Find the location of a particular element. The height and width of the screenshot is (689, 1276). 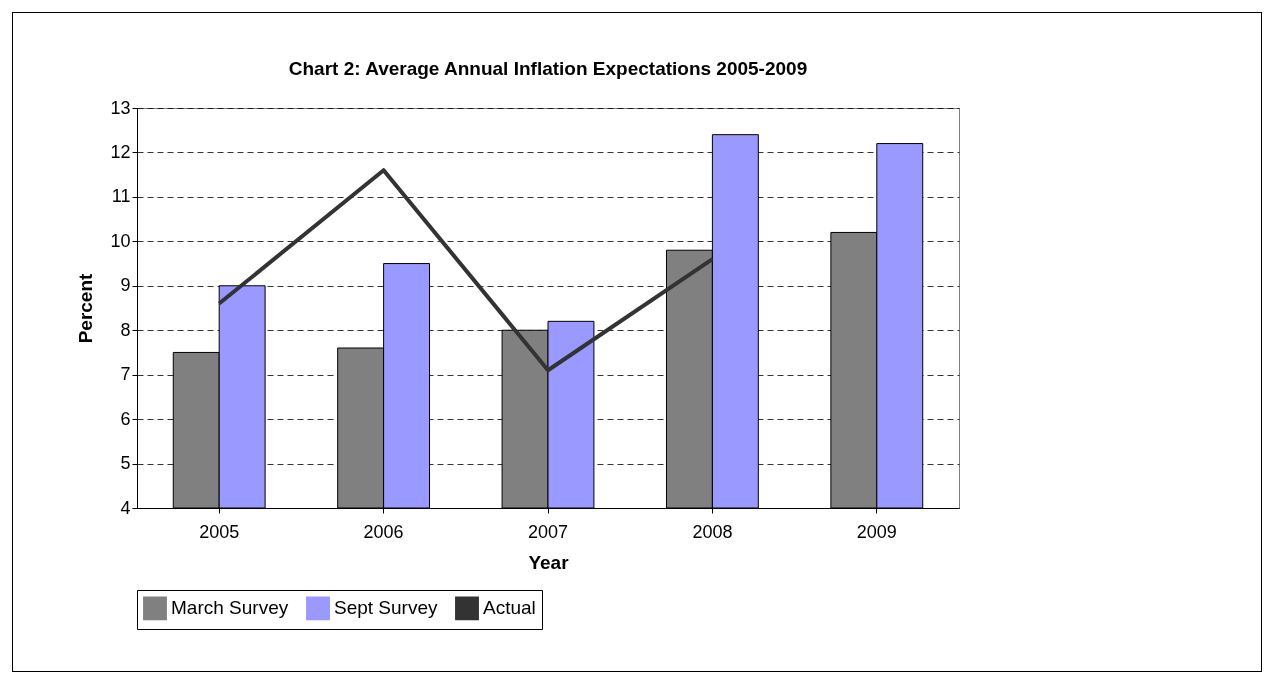

y-axis-title: Percent is located at coordinates (86, 308).